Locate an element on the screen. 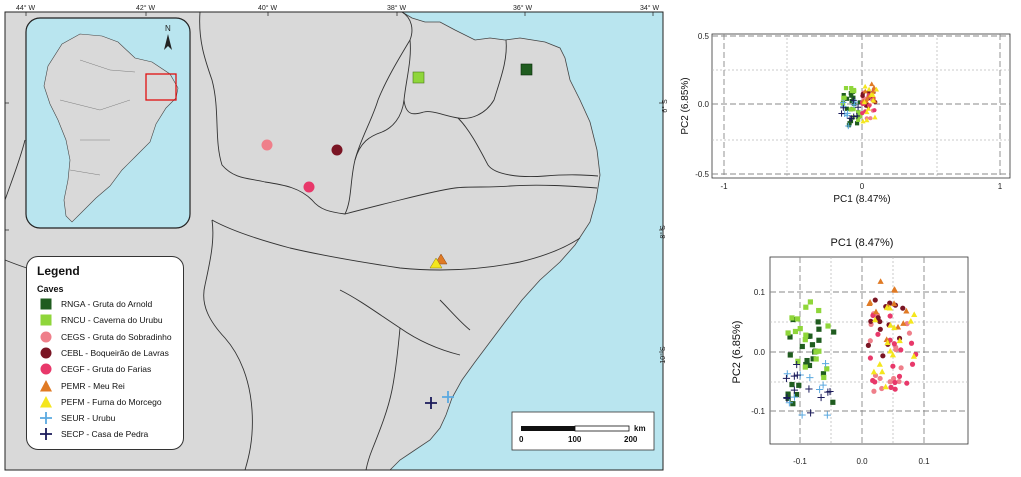 This screenshot has height=477, width=1021. pca-top-points is located at coordinates (859, 105).